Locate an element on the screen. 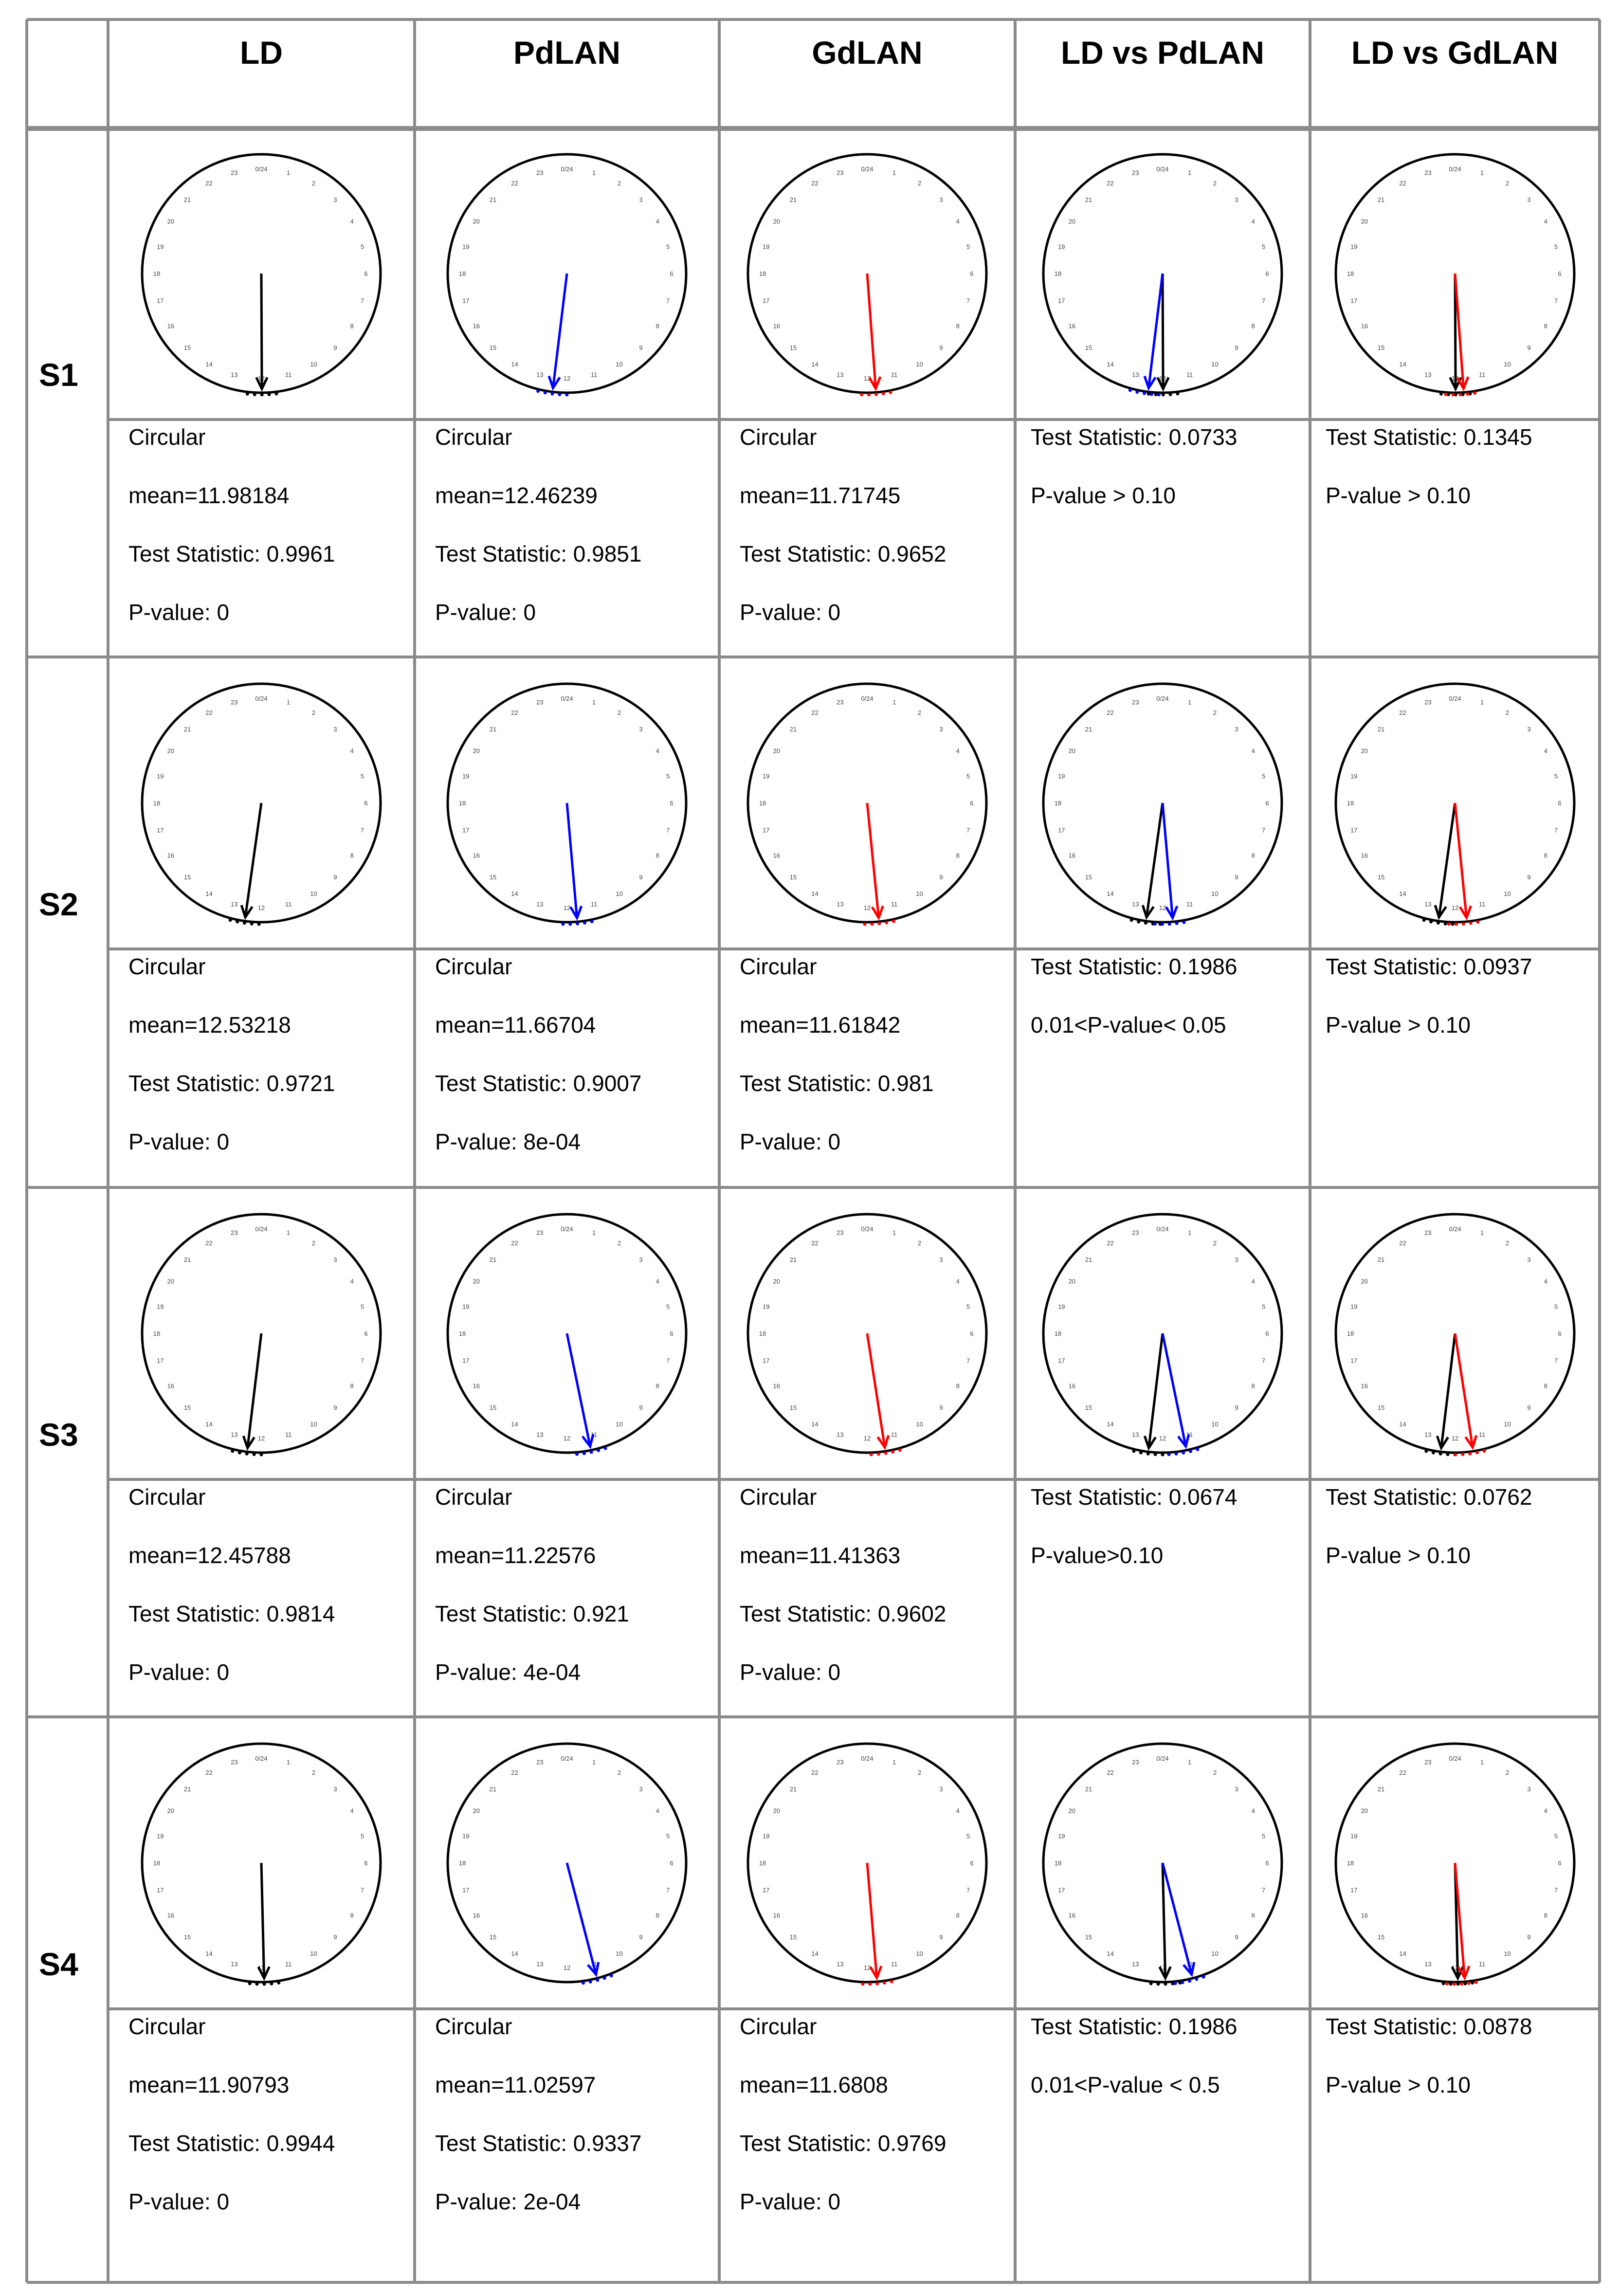 This screenshot has width=1620, height=2296. column-header: LD is located at coordinates (261, 53).